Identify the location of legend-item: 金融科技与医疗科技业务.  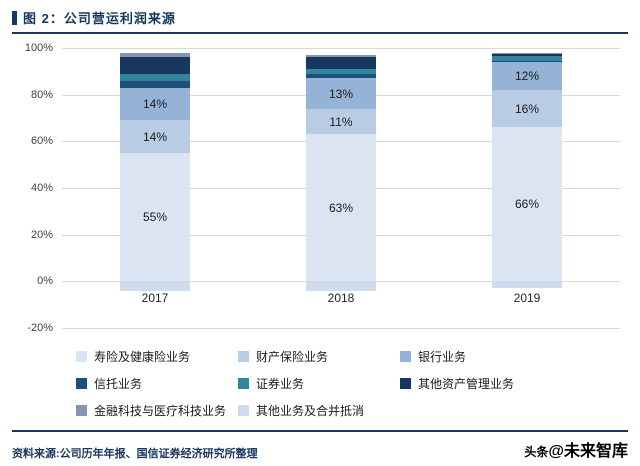
(157, 410).